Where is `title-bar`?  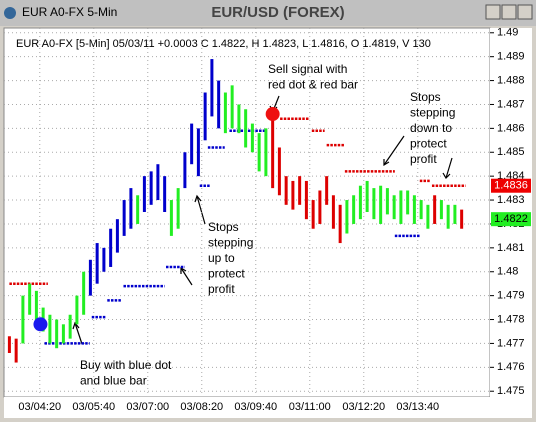 title-bar is located at coordinates (268, 13).